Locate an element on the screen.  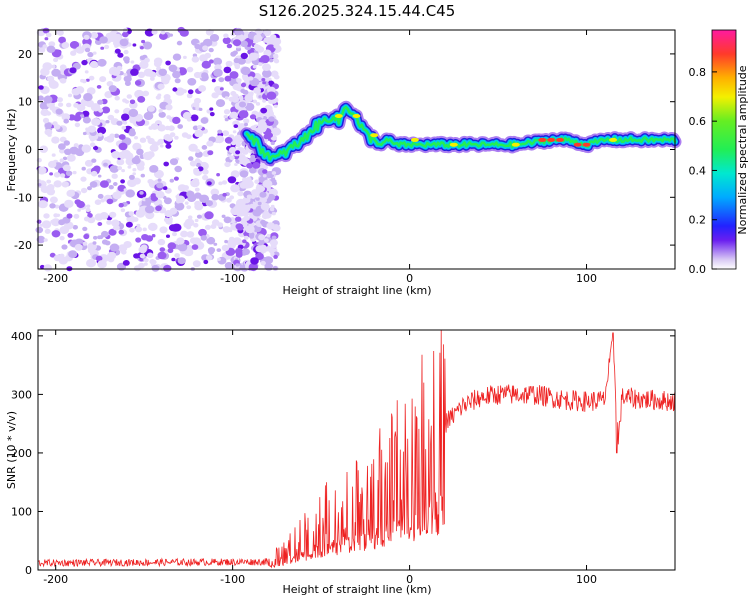
colorbar-tick-label: 0.6 is located at coordinates (698, 121).